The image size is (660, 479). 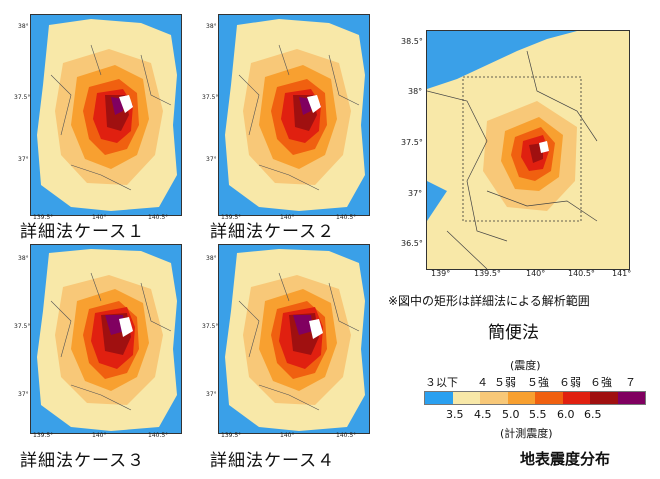 I want to click on legend-value: 3.5, so click(x=455, y=414).